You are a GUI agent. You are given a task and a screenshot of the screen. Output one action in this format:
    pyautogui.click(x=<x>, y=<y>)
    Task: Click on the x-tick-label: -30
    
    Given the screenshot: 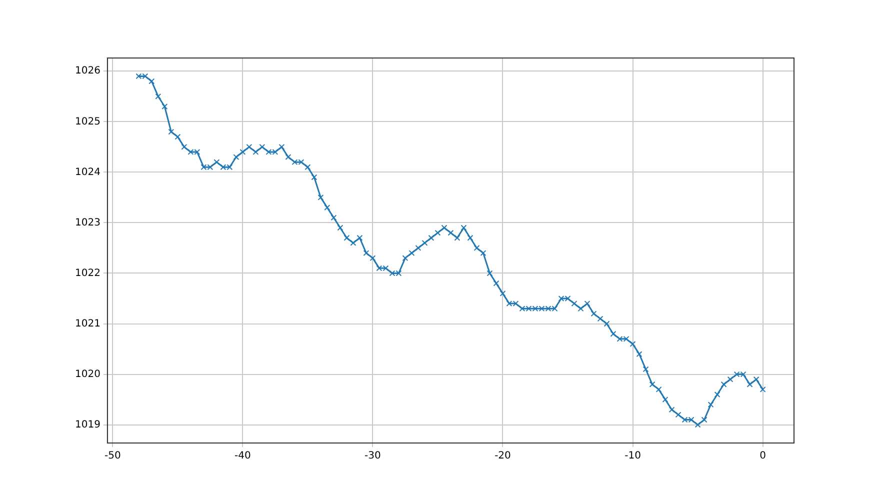 What is the action you would take?
    pyautogui.click(x=372, y=456)
    